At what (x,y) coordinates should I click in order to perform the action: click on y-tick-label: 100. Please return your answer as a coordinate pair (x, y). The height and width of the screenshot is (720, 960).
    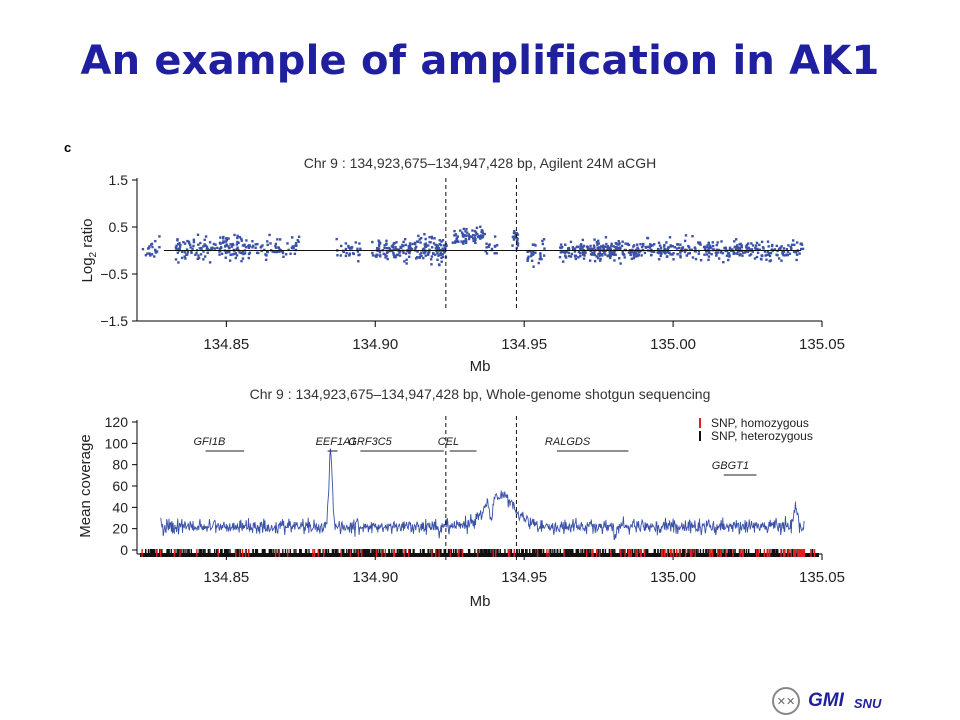
    Looking at the image, I should click on (117, 443).